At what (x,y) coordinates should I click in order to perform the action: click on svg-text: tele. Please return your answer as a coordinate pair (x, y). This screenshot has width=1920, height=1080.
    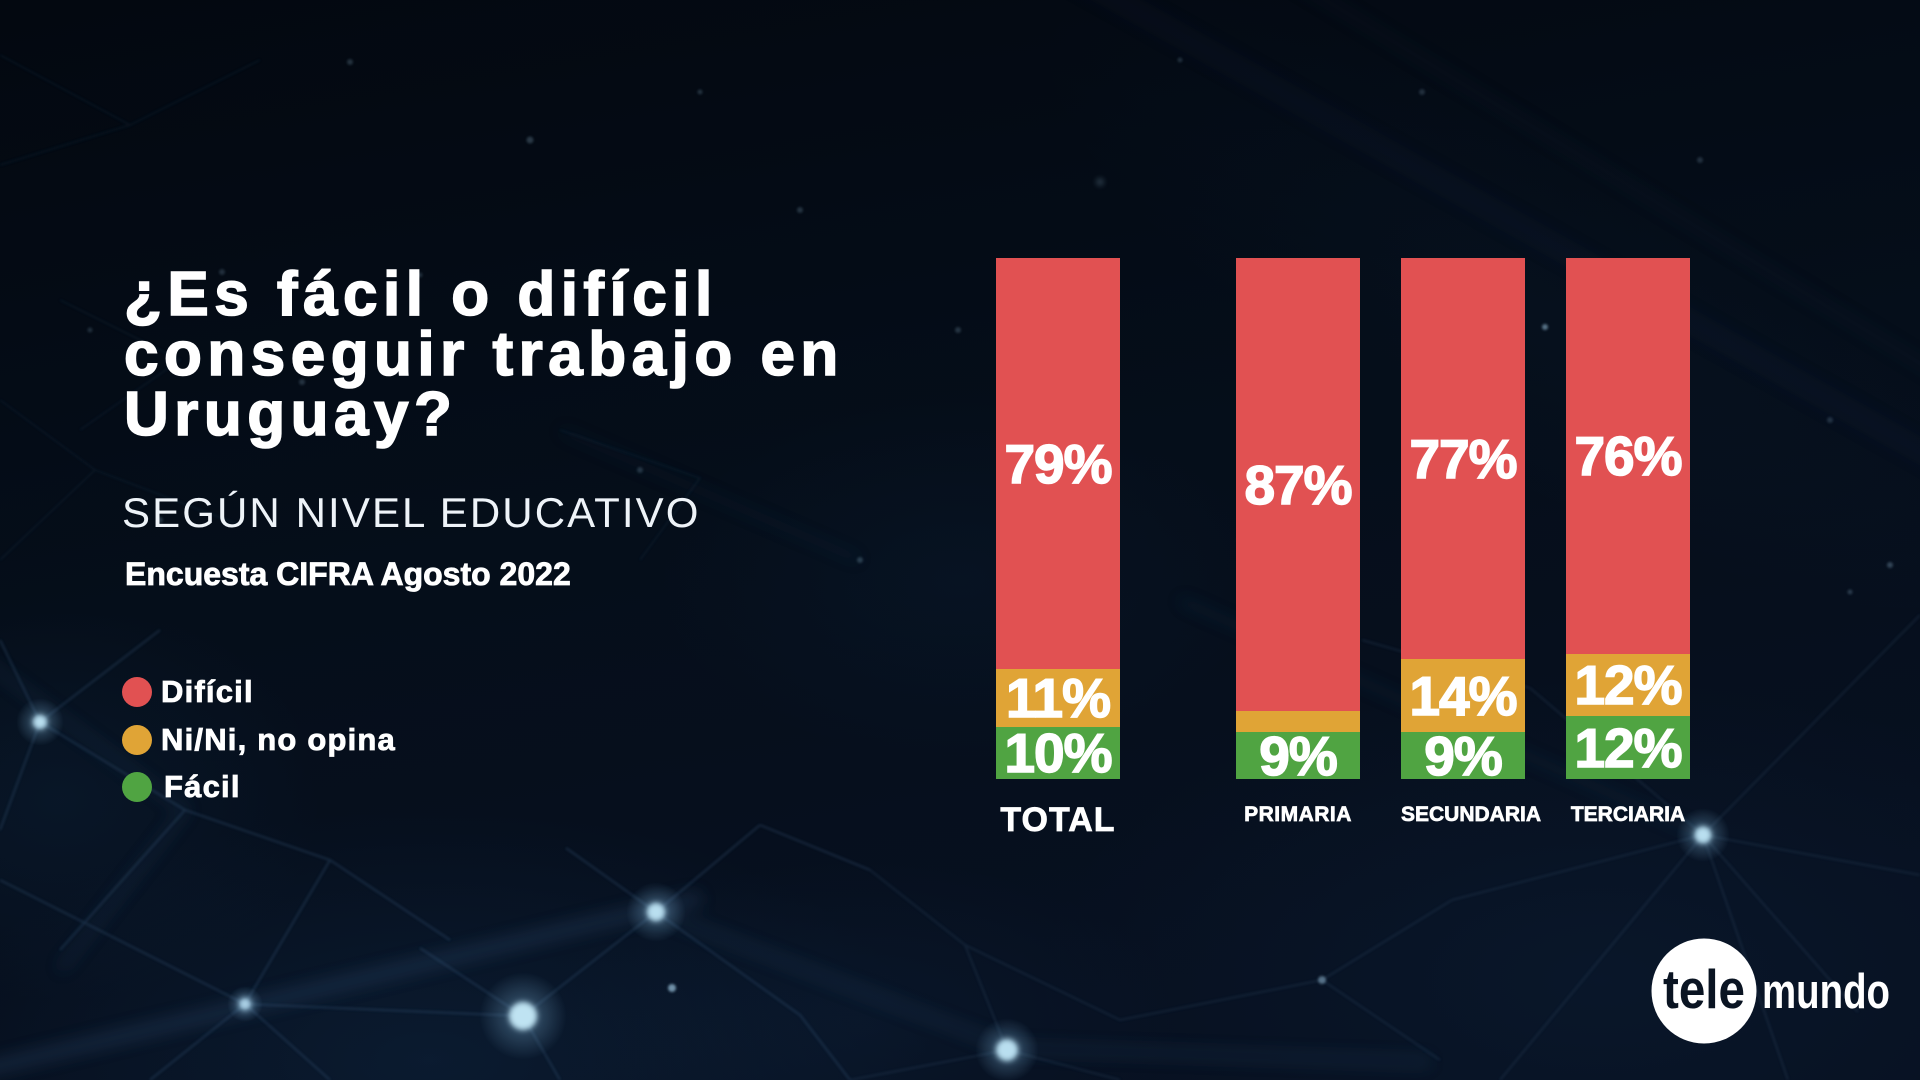
    Looking at the image, I should click on (1704, 989).